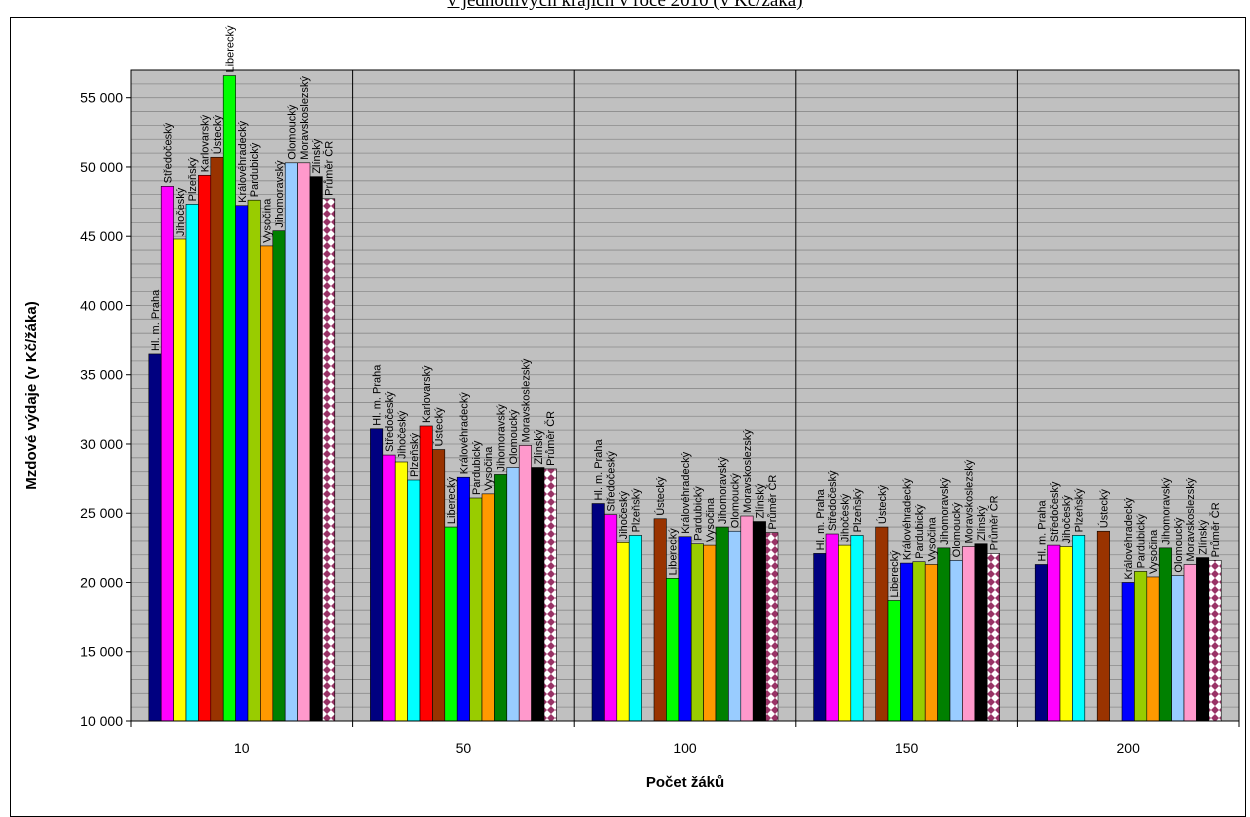 This screenshot has height=817, width=1250. I want to click on bar-label: Plzeňský, so click(636, 510).